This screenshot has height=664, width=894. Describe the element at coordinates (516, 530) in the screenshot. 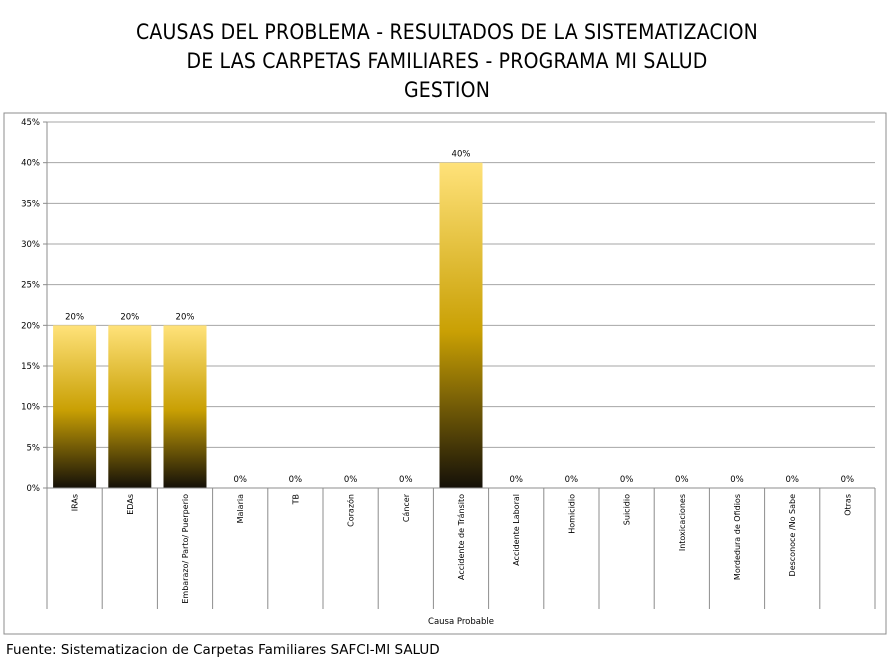

I see `category-label: Accidente Laboral` at that location.